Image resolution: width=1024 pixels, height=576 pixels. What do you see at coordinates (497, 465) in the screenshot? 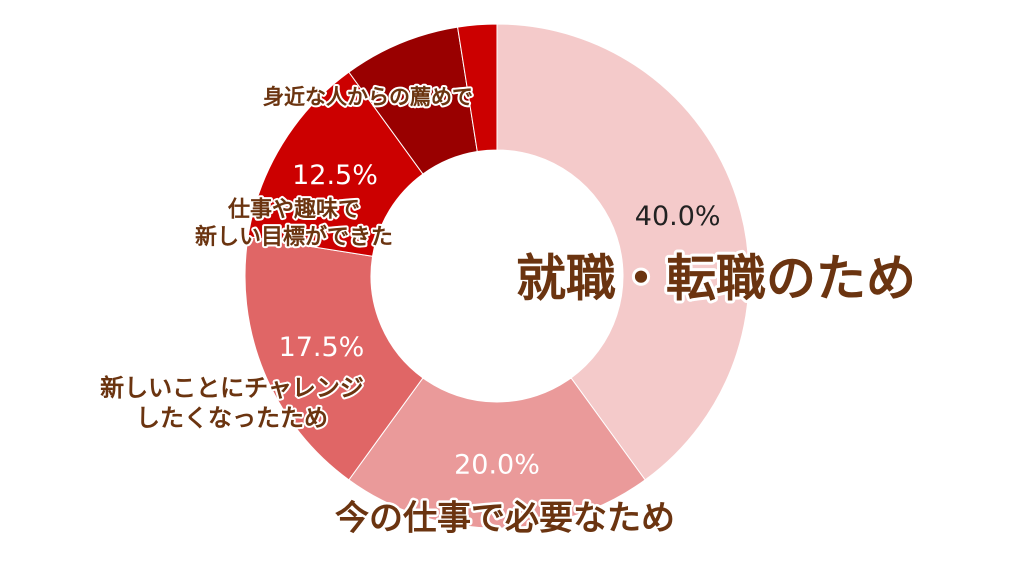
I see `value-label-2: 20.0%` at bounding box center [497, 465].